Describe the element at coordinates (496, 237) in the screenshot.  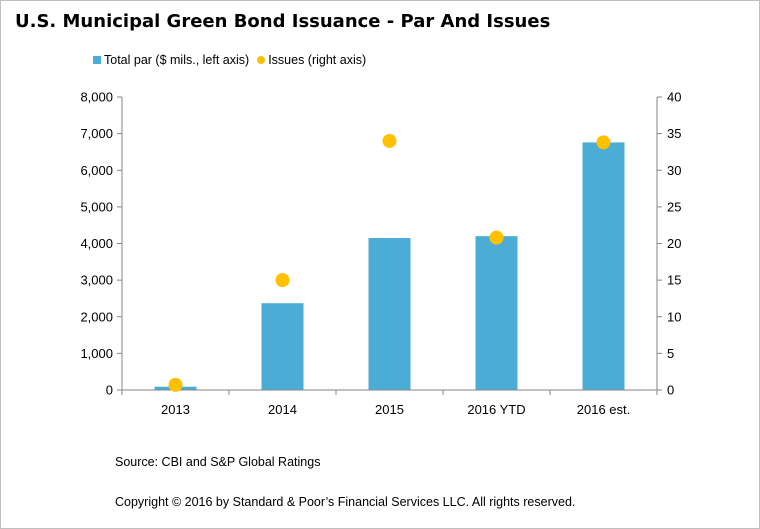
I see `issues-point-2016-ytd` at that location.